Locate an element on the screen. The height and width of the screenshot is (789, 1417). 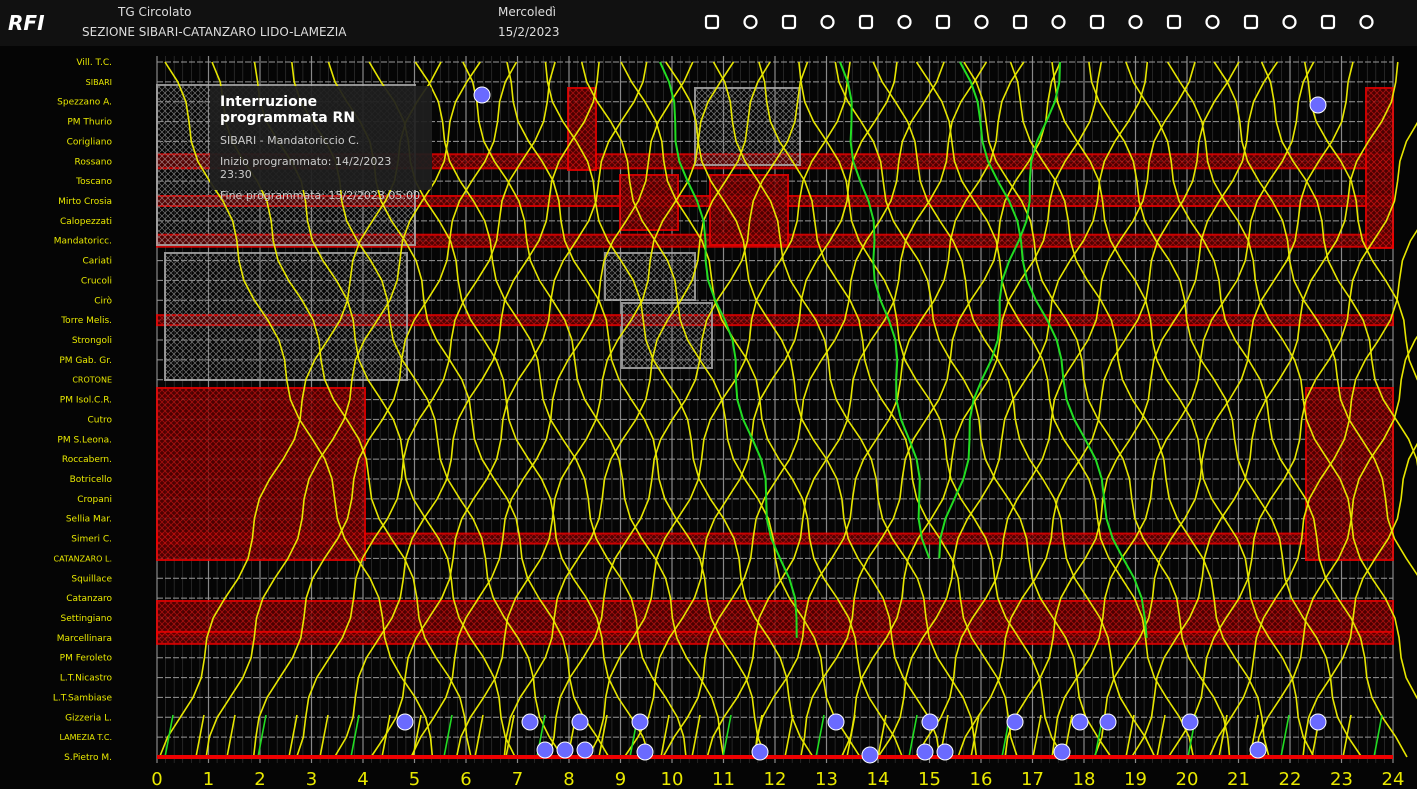
hour-label: 18 is located at coordinates (1084, 779).